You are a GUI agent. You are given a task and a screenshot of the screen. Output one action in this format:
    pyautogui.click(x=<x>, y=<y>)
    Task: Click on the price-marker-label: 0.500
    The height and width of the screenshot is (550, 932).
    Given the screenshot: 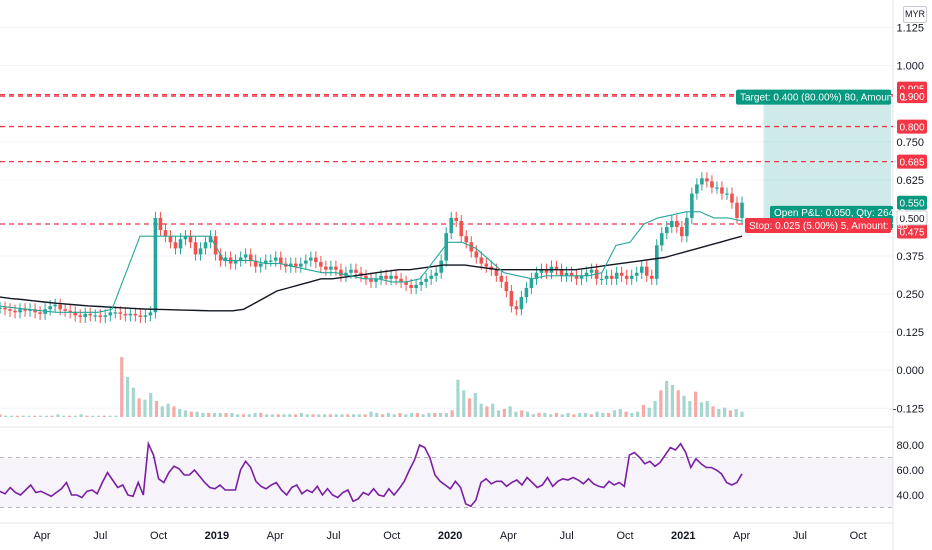 What is the action you would take?
    pyautogui.click(x=911, y=219)
    